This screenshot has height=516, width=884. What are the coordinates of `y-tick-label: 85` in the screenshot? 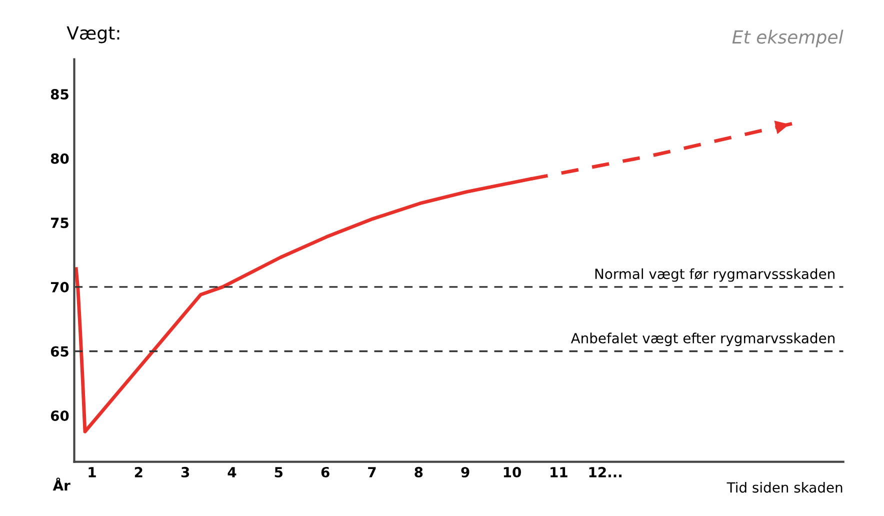 It's located at (59, 94).